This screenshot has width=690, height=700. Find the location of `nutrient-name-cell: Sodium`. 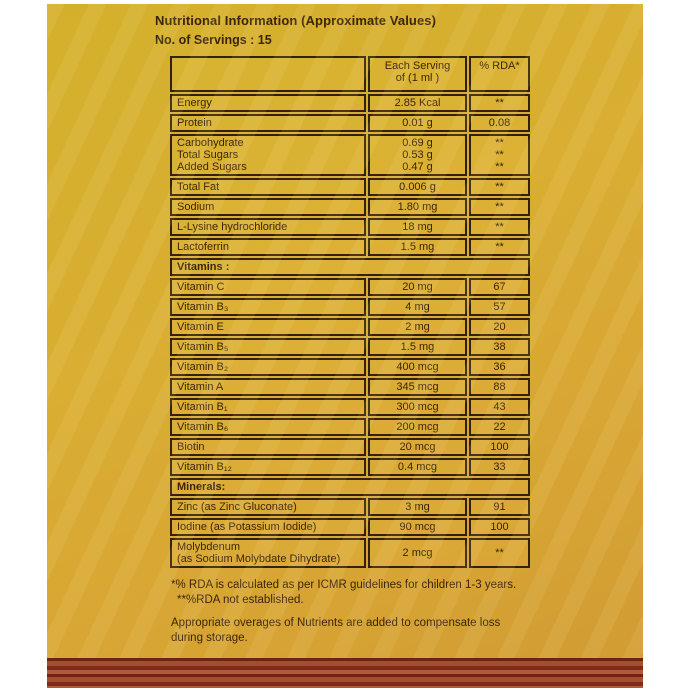

nutrient-name-cell: Sodium is located at coordinates (268, 207).